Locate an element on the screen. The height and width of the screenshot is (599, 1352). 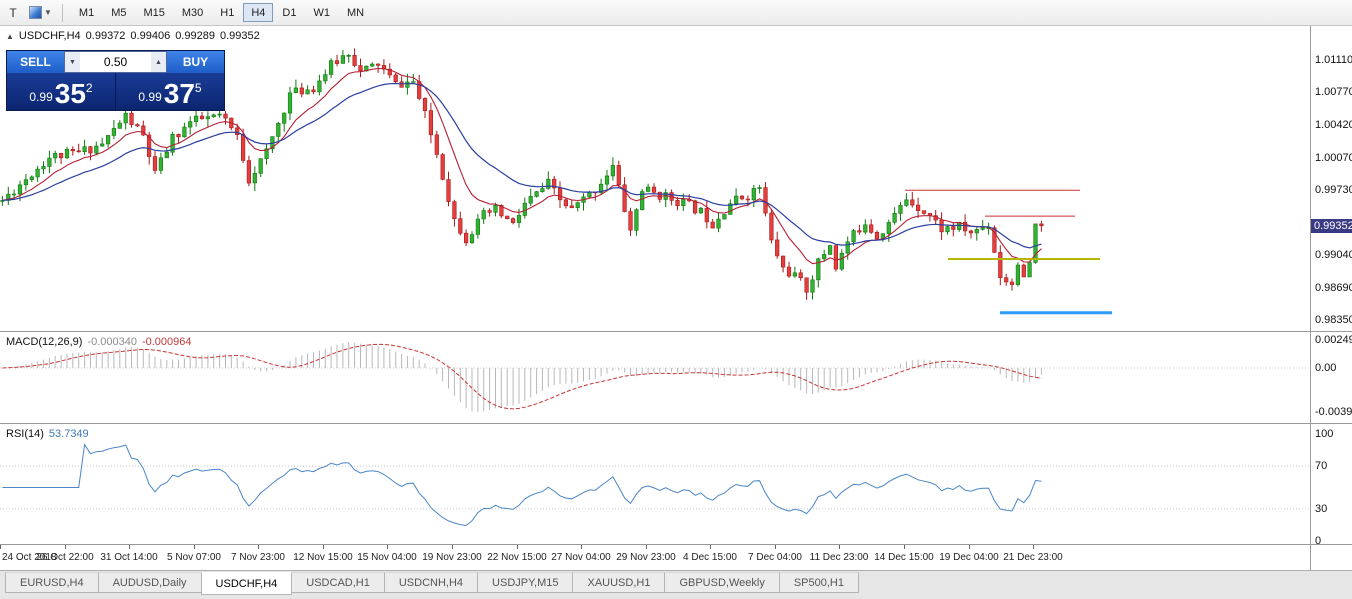
timeframe-button-m5: M5 is located at coordinates (119, 12).